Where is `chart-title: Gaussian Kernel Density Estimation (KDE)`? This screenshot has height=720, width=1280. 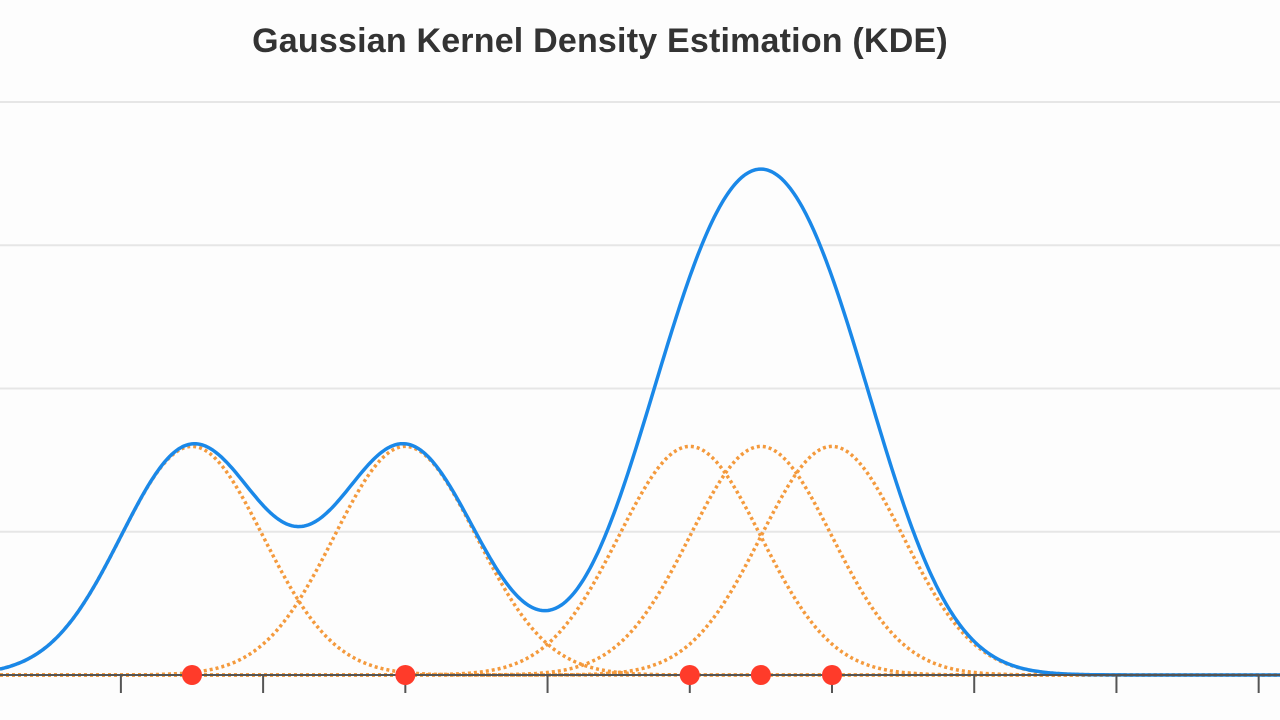 chart-title: Gaussian Kernel Density Estimation (KDE) is located at coordinates (600, 41).